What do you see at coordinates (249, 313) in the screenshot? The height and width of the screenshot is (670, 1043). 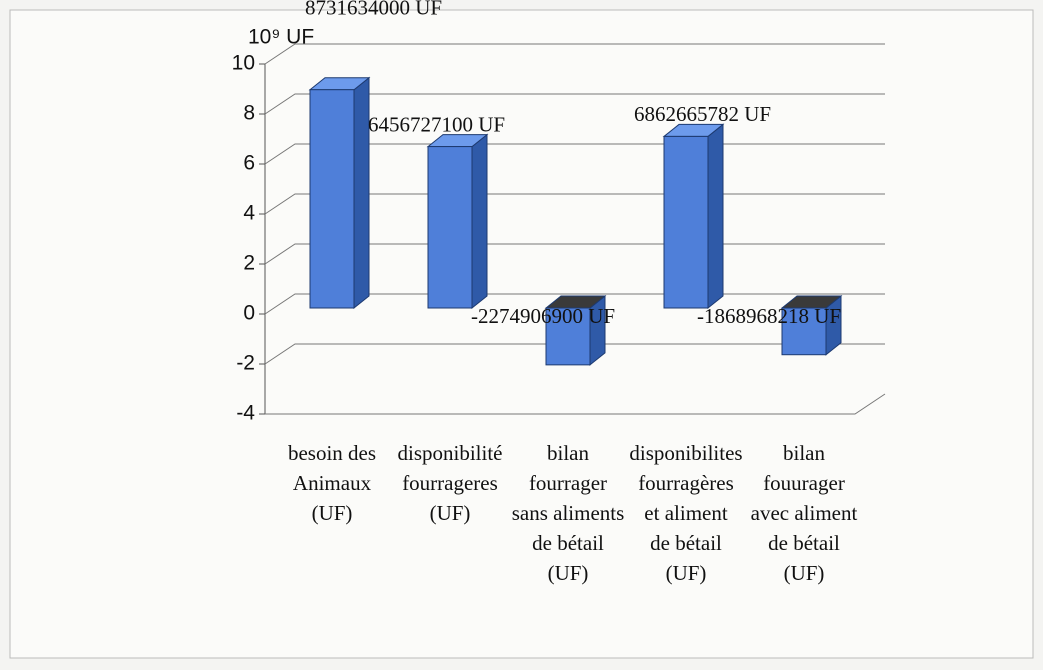 I see `y-tick-label: 0` at bounding box center [249, 313].